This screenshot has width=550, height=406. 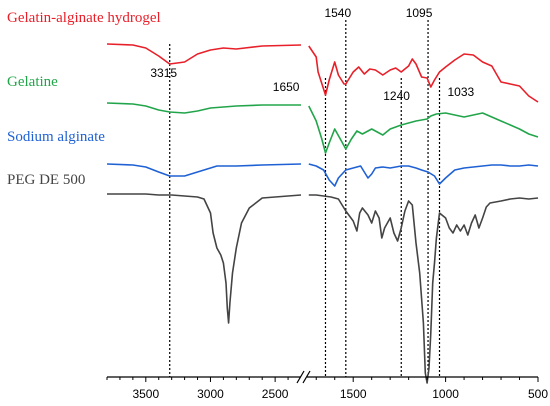 I want to click on x-ticks: 3500 3000 2500 1500 1000 500, so click(x=327, y=389).